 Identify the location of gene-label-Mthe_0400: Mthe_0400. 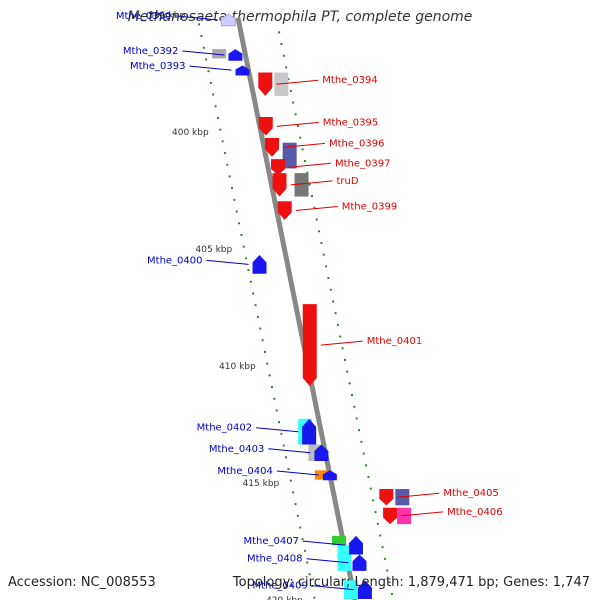
(175, 260).